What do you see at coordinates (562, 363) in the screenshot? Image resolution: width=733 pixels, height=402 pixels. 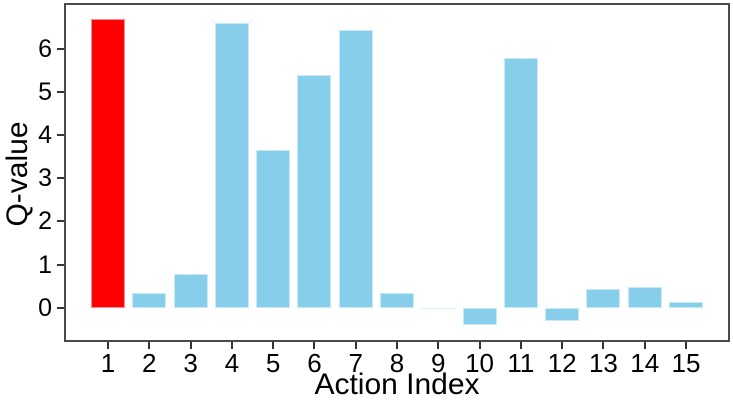 I see `x-tick-label-12: 12` at bounding box center [562, 363].